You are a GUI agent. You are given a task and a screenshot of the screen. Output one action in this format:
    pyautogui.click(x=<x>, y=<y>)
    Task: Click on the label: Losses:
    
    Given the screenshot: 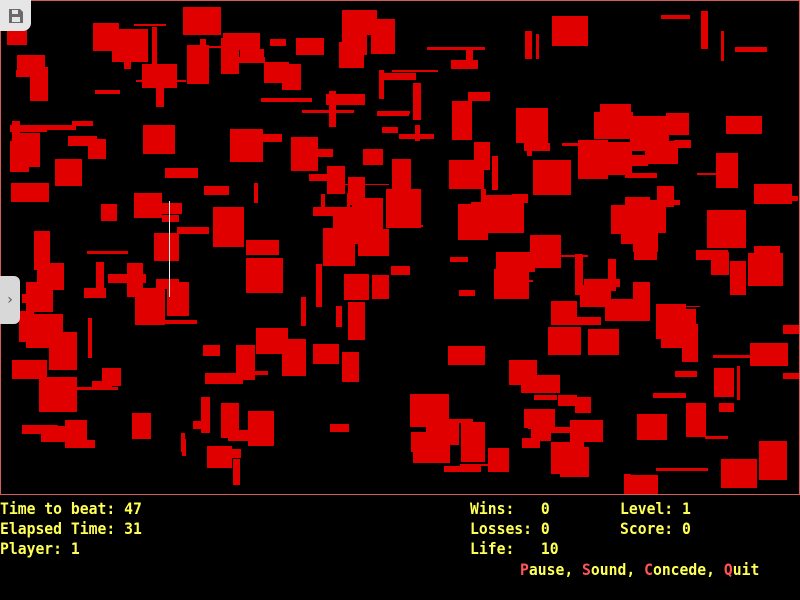 What is the action you would take?
    pyautogui.click(x=501, y=528)
    